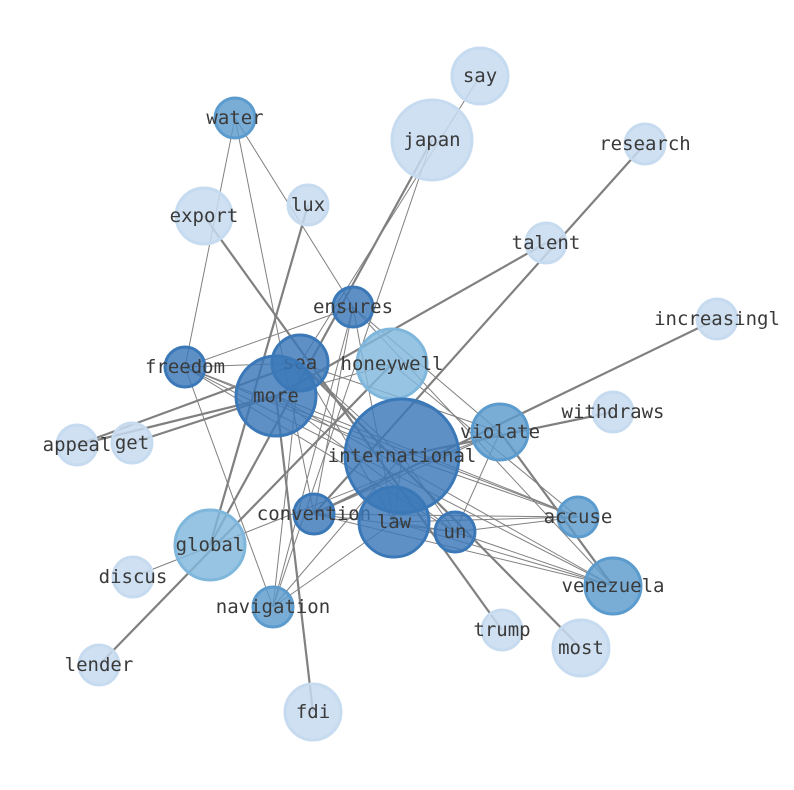  I want to click on node-label: lux, so click(308, 205).